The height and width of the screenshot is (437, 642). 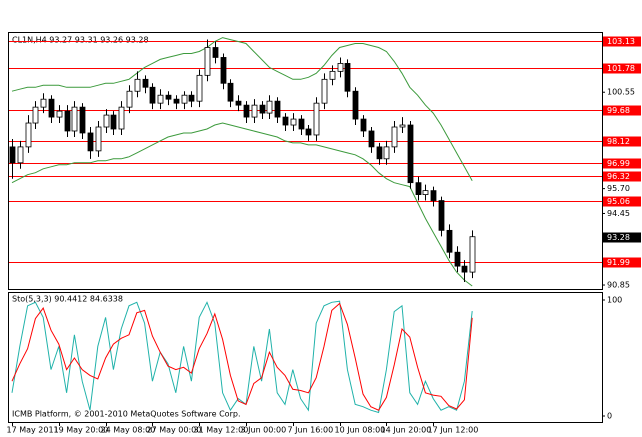 I want to click on x-tick-label: 24 May 08:00, so click(x=128, y=430).